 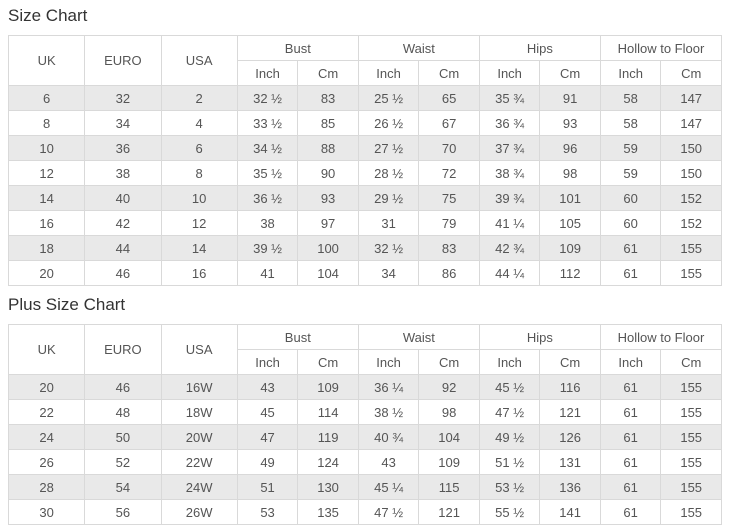 I want to click on table-cell: 51 ½, so click(x=509, y=462).